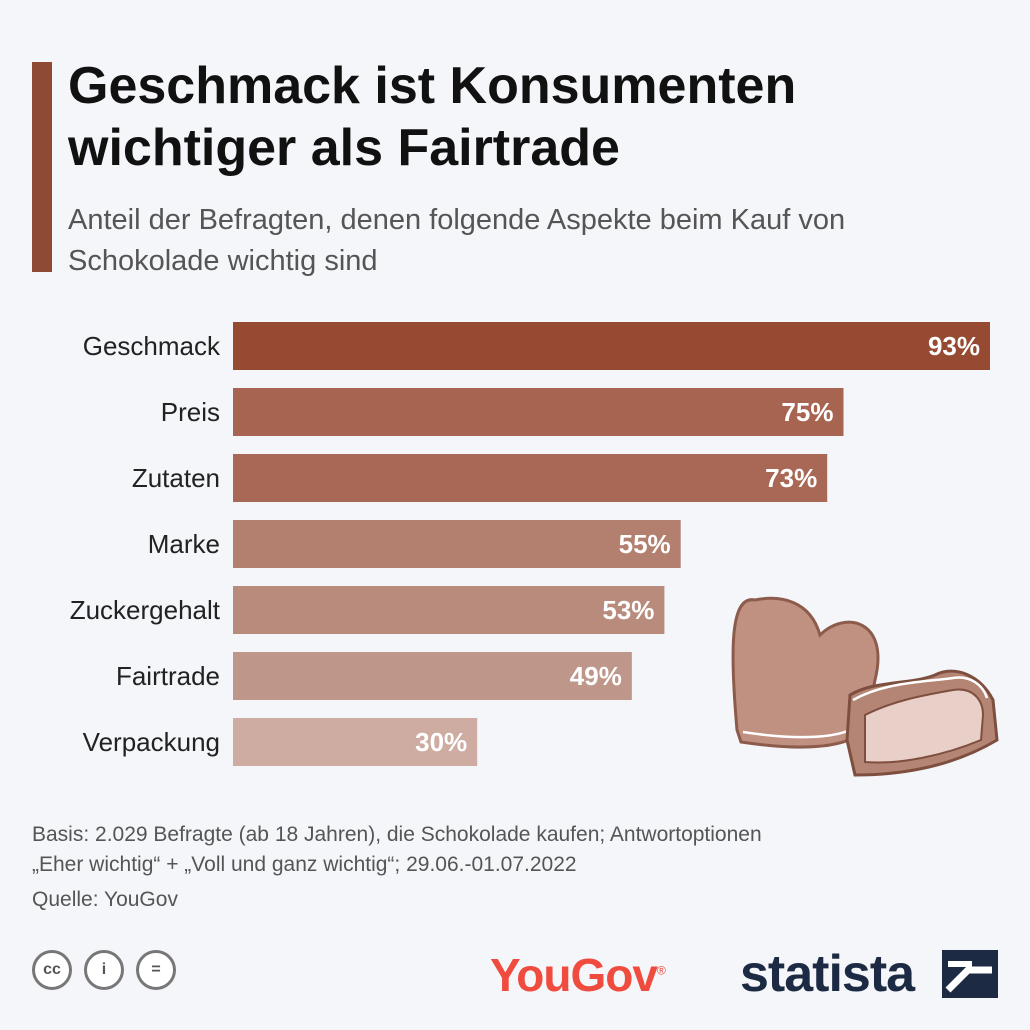 The height and width of the screenshot is (1030, 1030). Describe the element at coordinates (596, 676) in the screenshot. I see `value-label: 49%` at that location.